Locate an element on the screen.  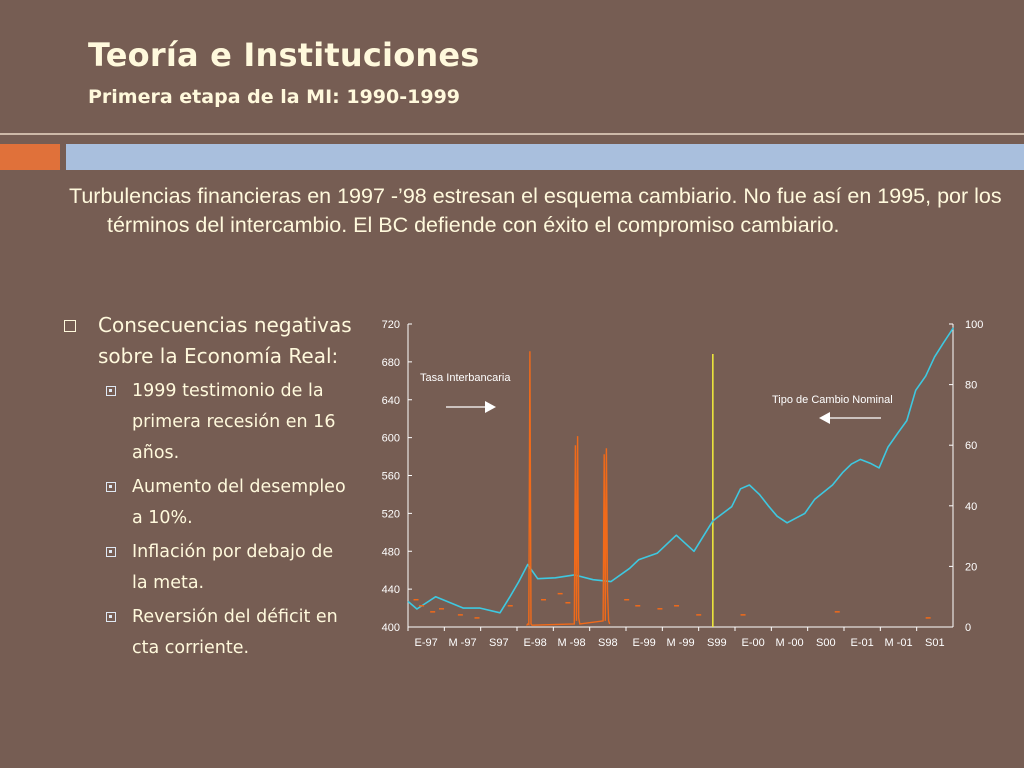
slide-title: Teoría e Instituciones is located at coordinates (284, 55).